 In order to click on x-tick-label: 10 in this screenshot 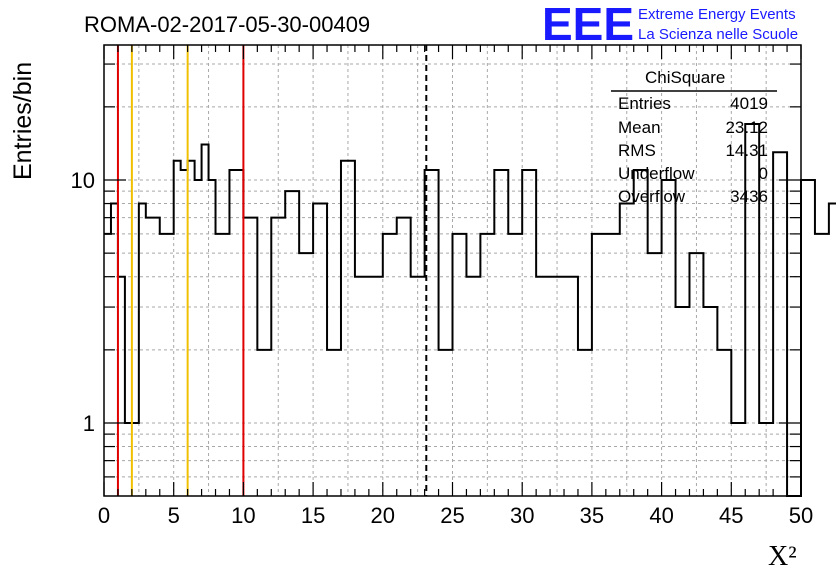, I will do `click(243, 515)`.